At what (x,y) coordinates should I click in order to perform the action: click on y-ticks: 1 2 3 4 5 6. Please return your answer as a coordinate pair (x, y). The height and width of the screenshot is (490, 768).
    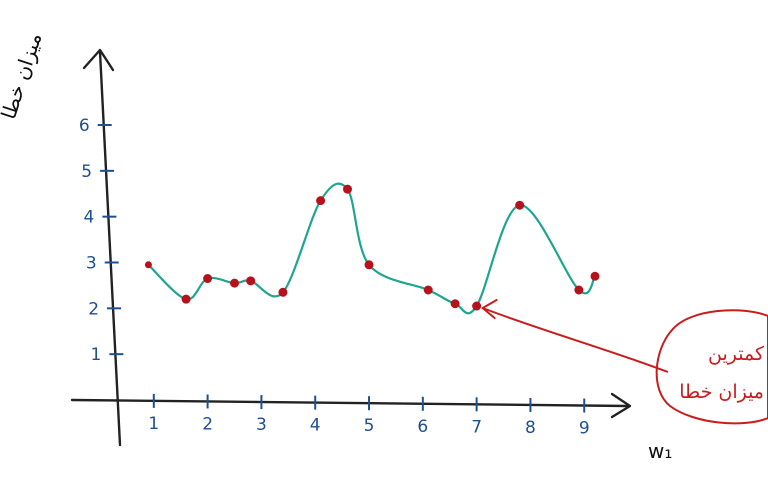
    Looking at the image, I should click on (101, 240).